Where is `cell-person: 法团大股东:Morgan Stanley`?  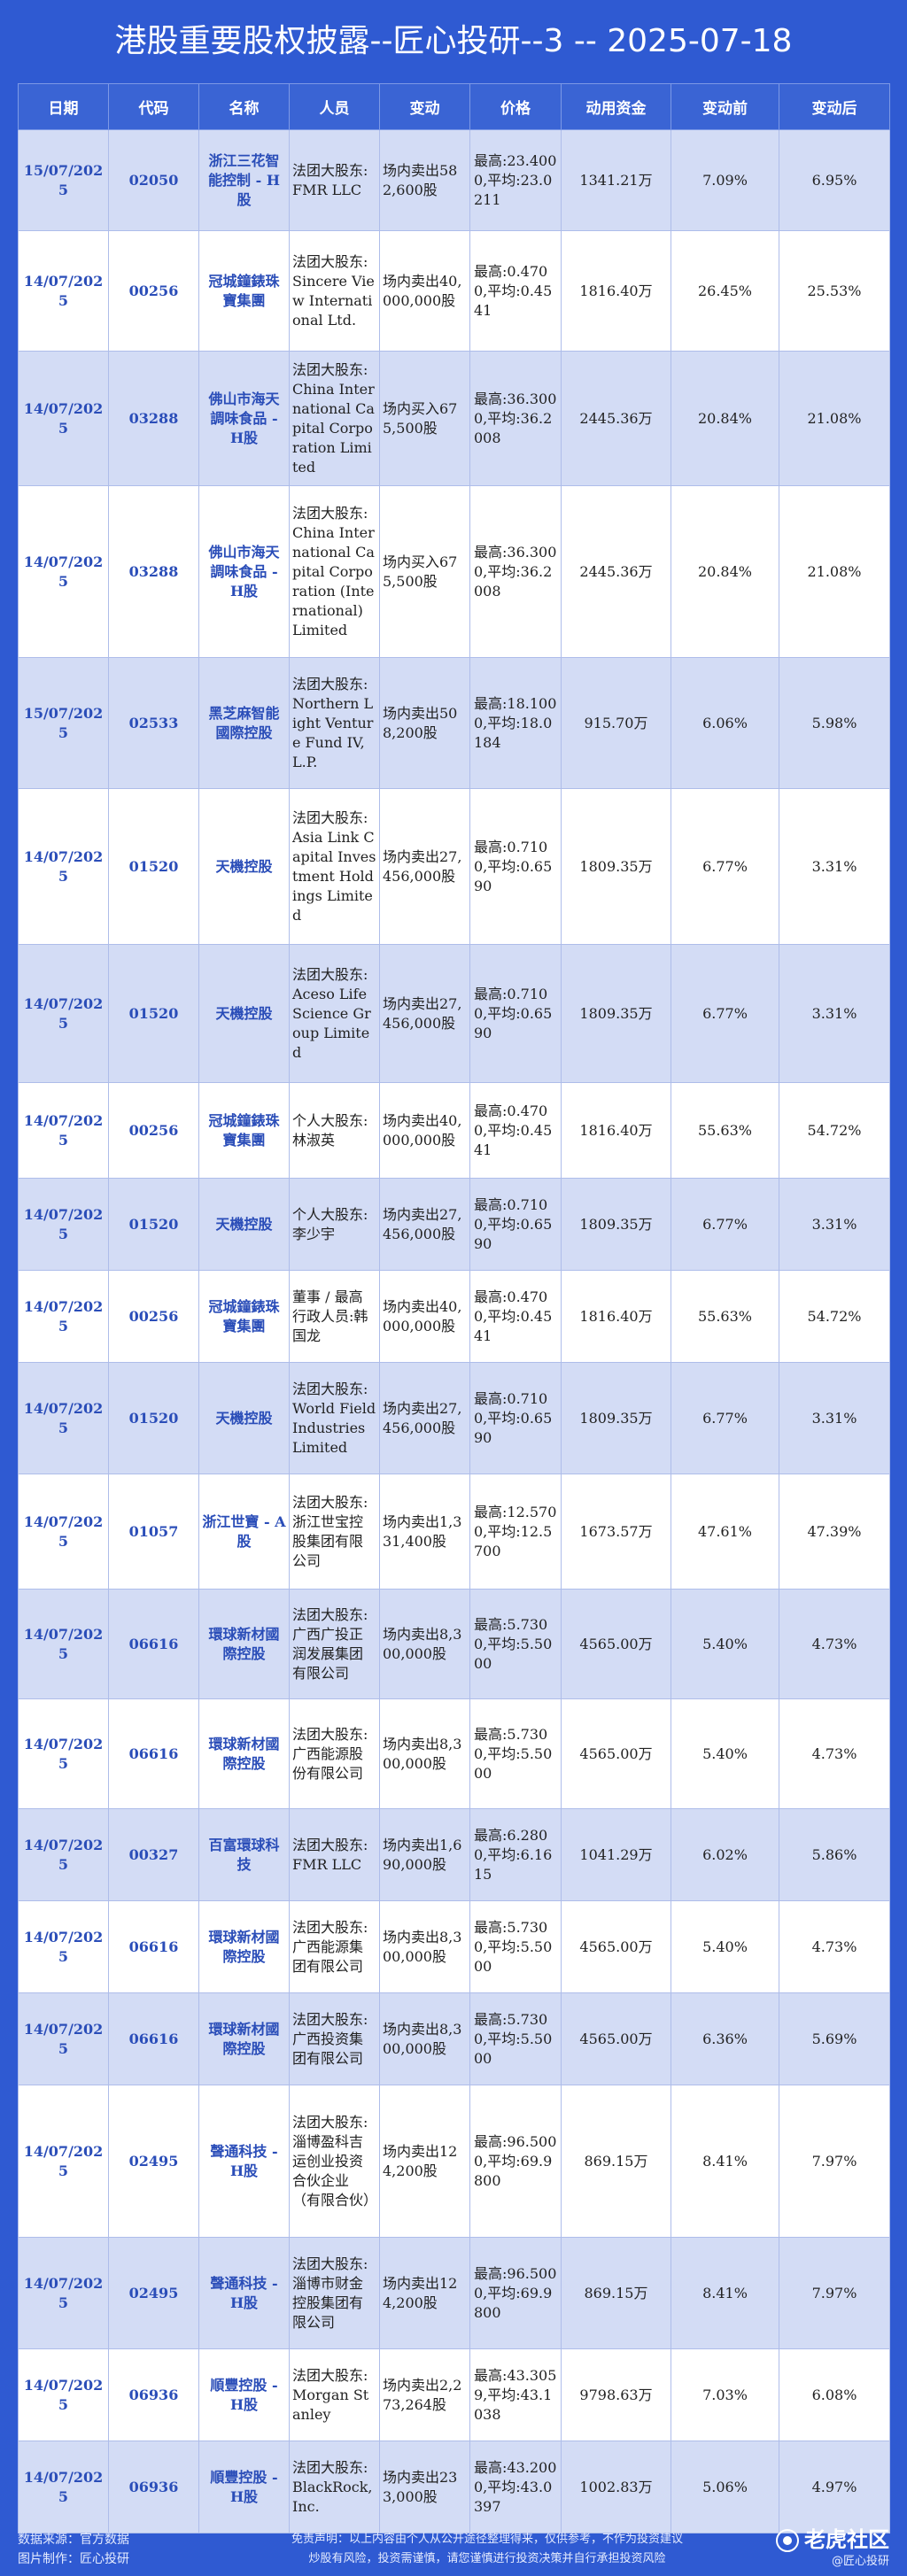
cell-person: 法团大股东:Morgan Stanley is located at coordinates (334, 2394).